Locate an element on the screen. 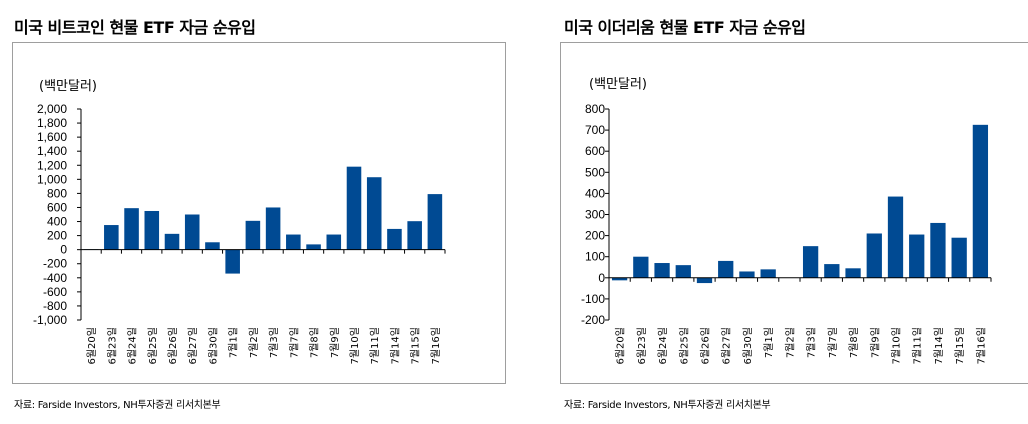 This screenshot has width=1028, height=424. y-tick-label: 300 is located at coordinates (595, 215).